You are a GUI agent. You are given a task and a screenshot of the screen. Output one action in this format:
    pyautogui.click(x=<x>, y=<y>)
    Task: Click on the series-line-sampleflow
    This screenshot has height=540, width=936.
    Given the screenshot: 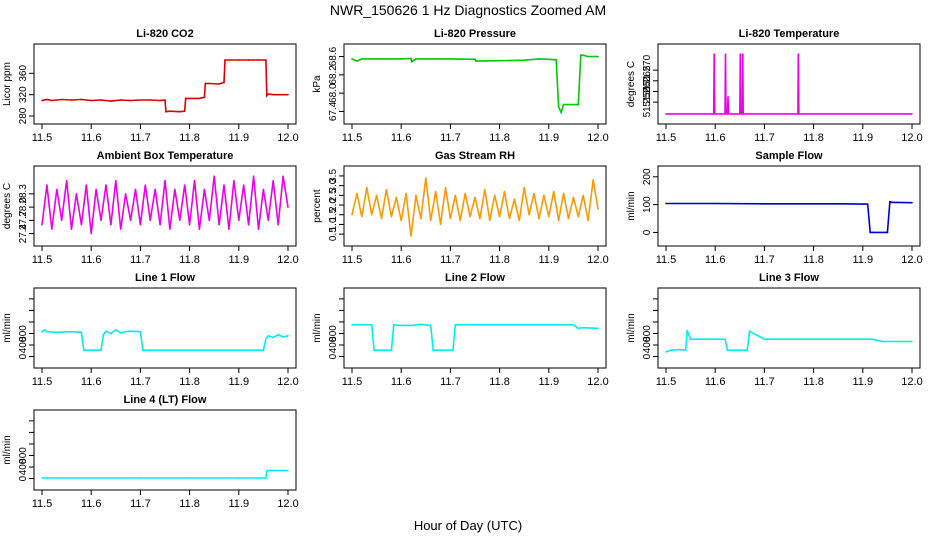 What is the action you would take?
    pyautogui.click(x=789, y=217)
    